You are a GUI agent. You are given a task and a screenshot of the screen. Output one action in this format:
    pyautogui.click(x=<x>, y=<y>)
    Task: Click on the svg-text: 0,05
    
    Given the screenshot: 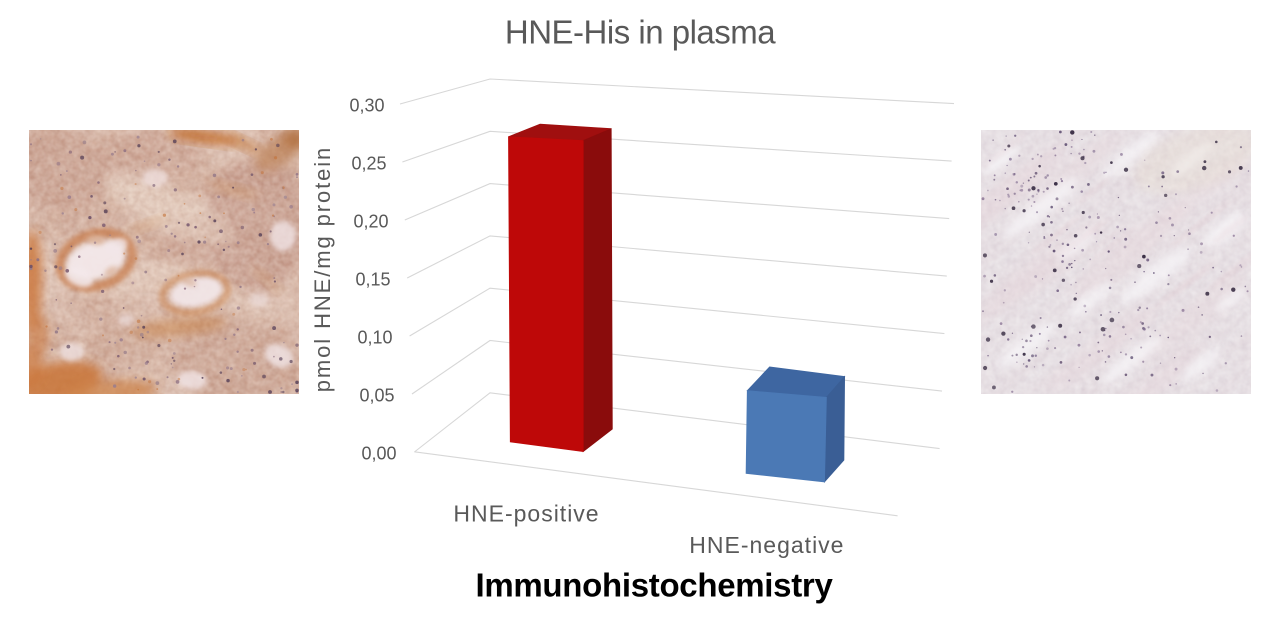 What is the action you would take?
    pyautogui.click(x=376, y=396)
    